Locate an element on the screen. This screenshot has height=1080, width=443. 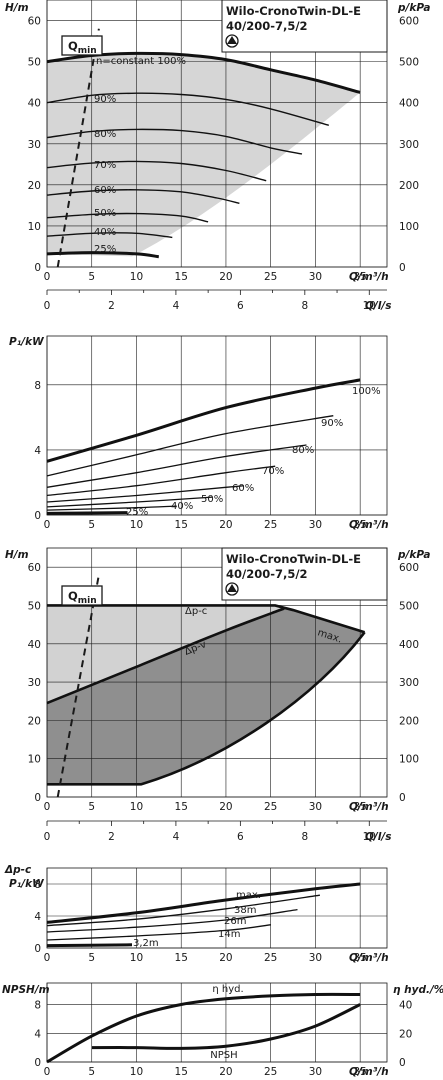
y2-axis-label: η hyd./% is located at coordinates (418, 990).